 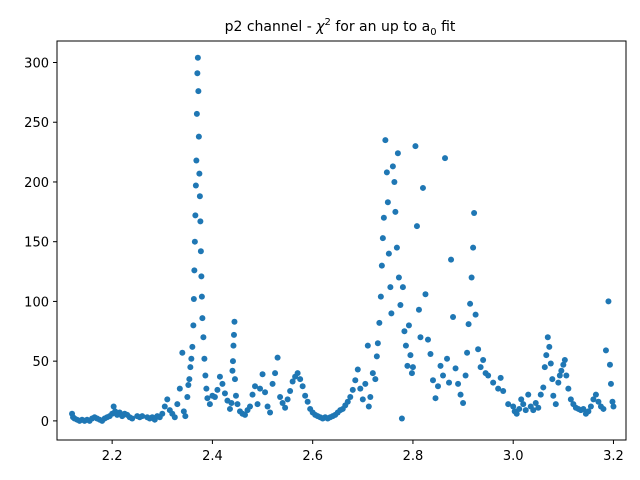 I want to click on chart-title-prefix: p2 channel -, so click(x=271, y=27).